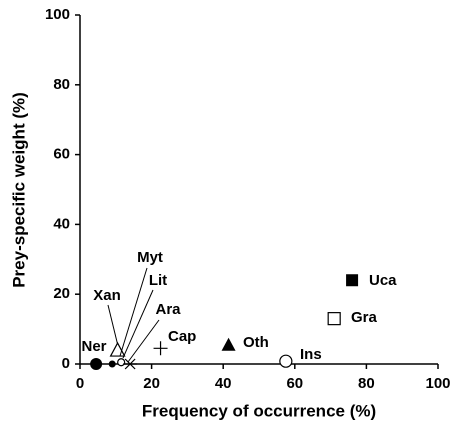 The image size is (463, 432). I want to click on point-label: Ara, so click(168, 309).